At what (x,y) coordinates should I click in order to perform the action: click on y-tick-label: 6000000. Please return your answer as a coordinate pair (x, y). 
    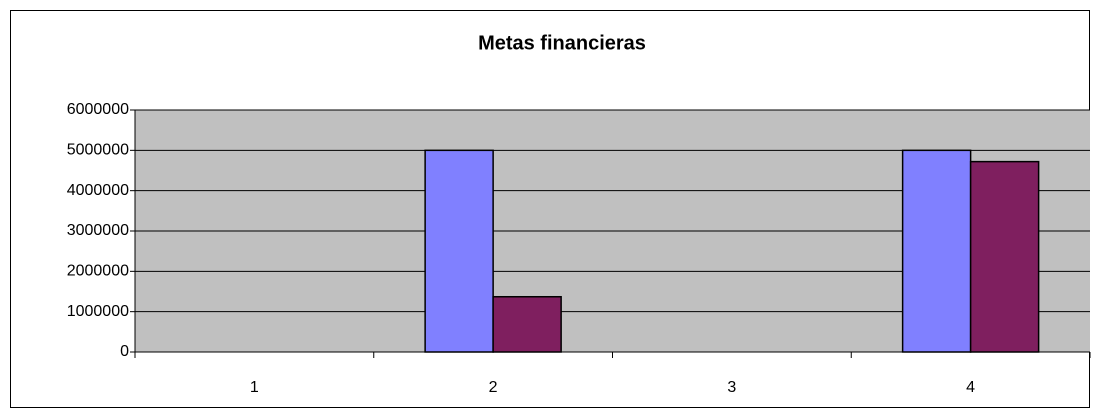
    Looking at the image, I should click on (98, 109).